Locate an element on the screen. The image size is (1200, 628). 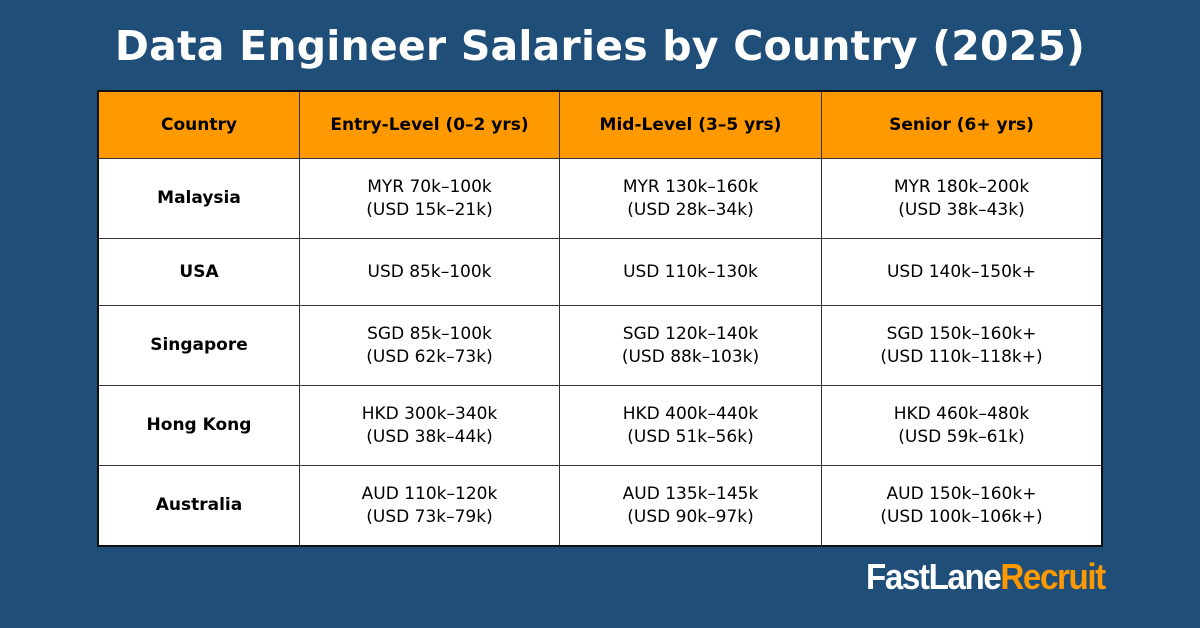
usd-salary: (USD 110k–118k+) is located at coordinates (961, 356).